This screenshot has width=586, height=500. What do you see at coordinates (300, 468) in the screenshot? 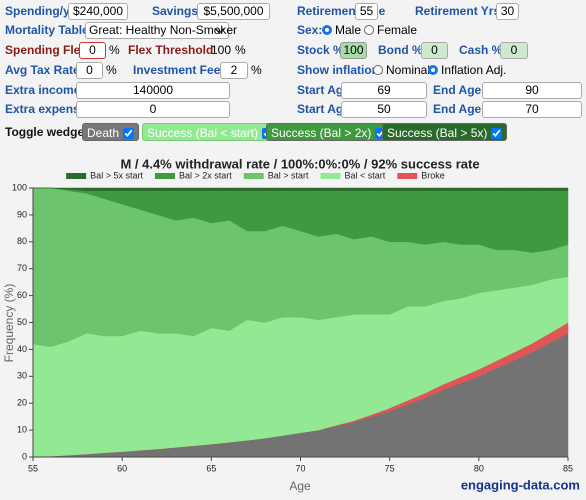
I see `x-tick-label: 70` at bounding box center [300, 468].